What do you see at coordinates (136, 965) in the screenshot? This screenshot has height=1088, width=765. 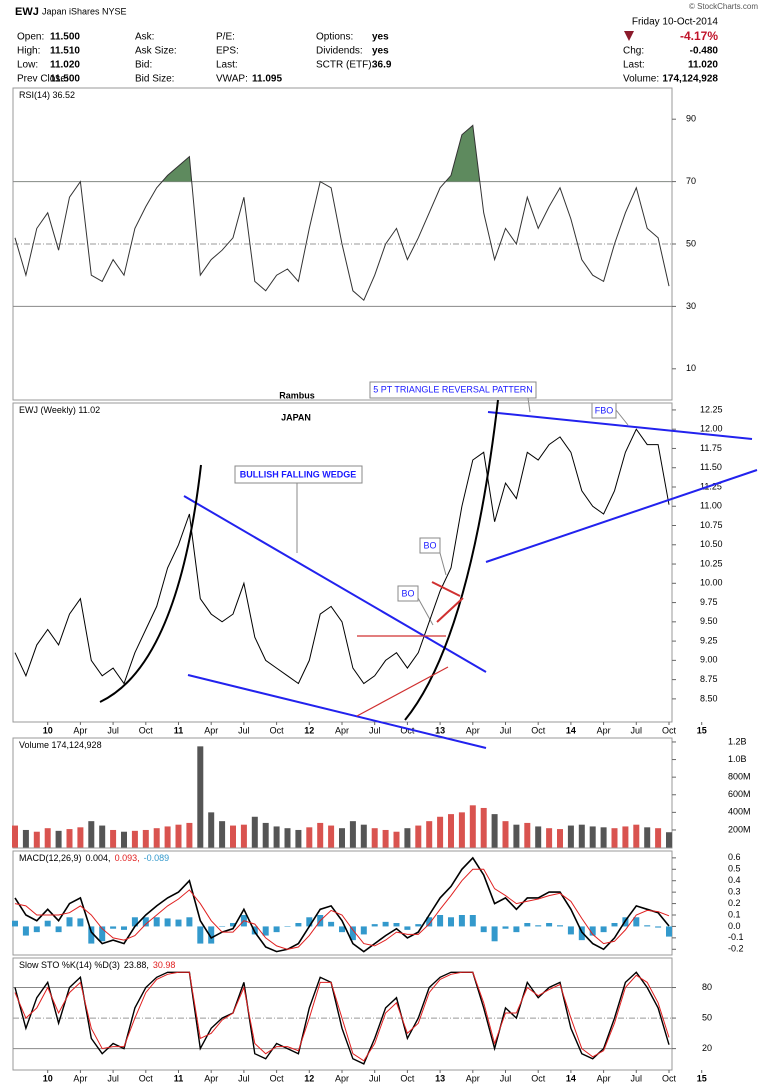 I see `legend-entry: 23.88,` at bounding box center [136, 965].